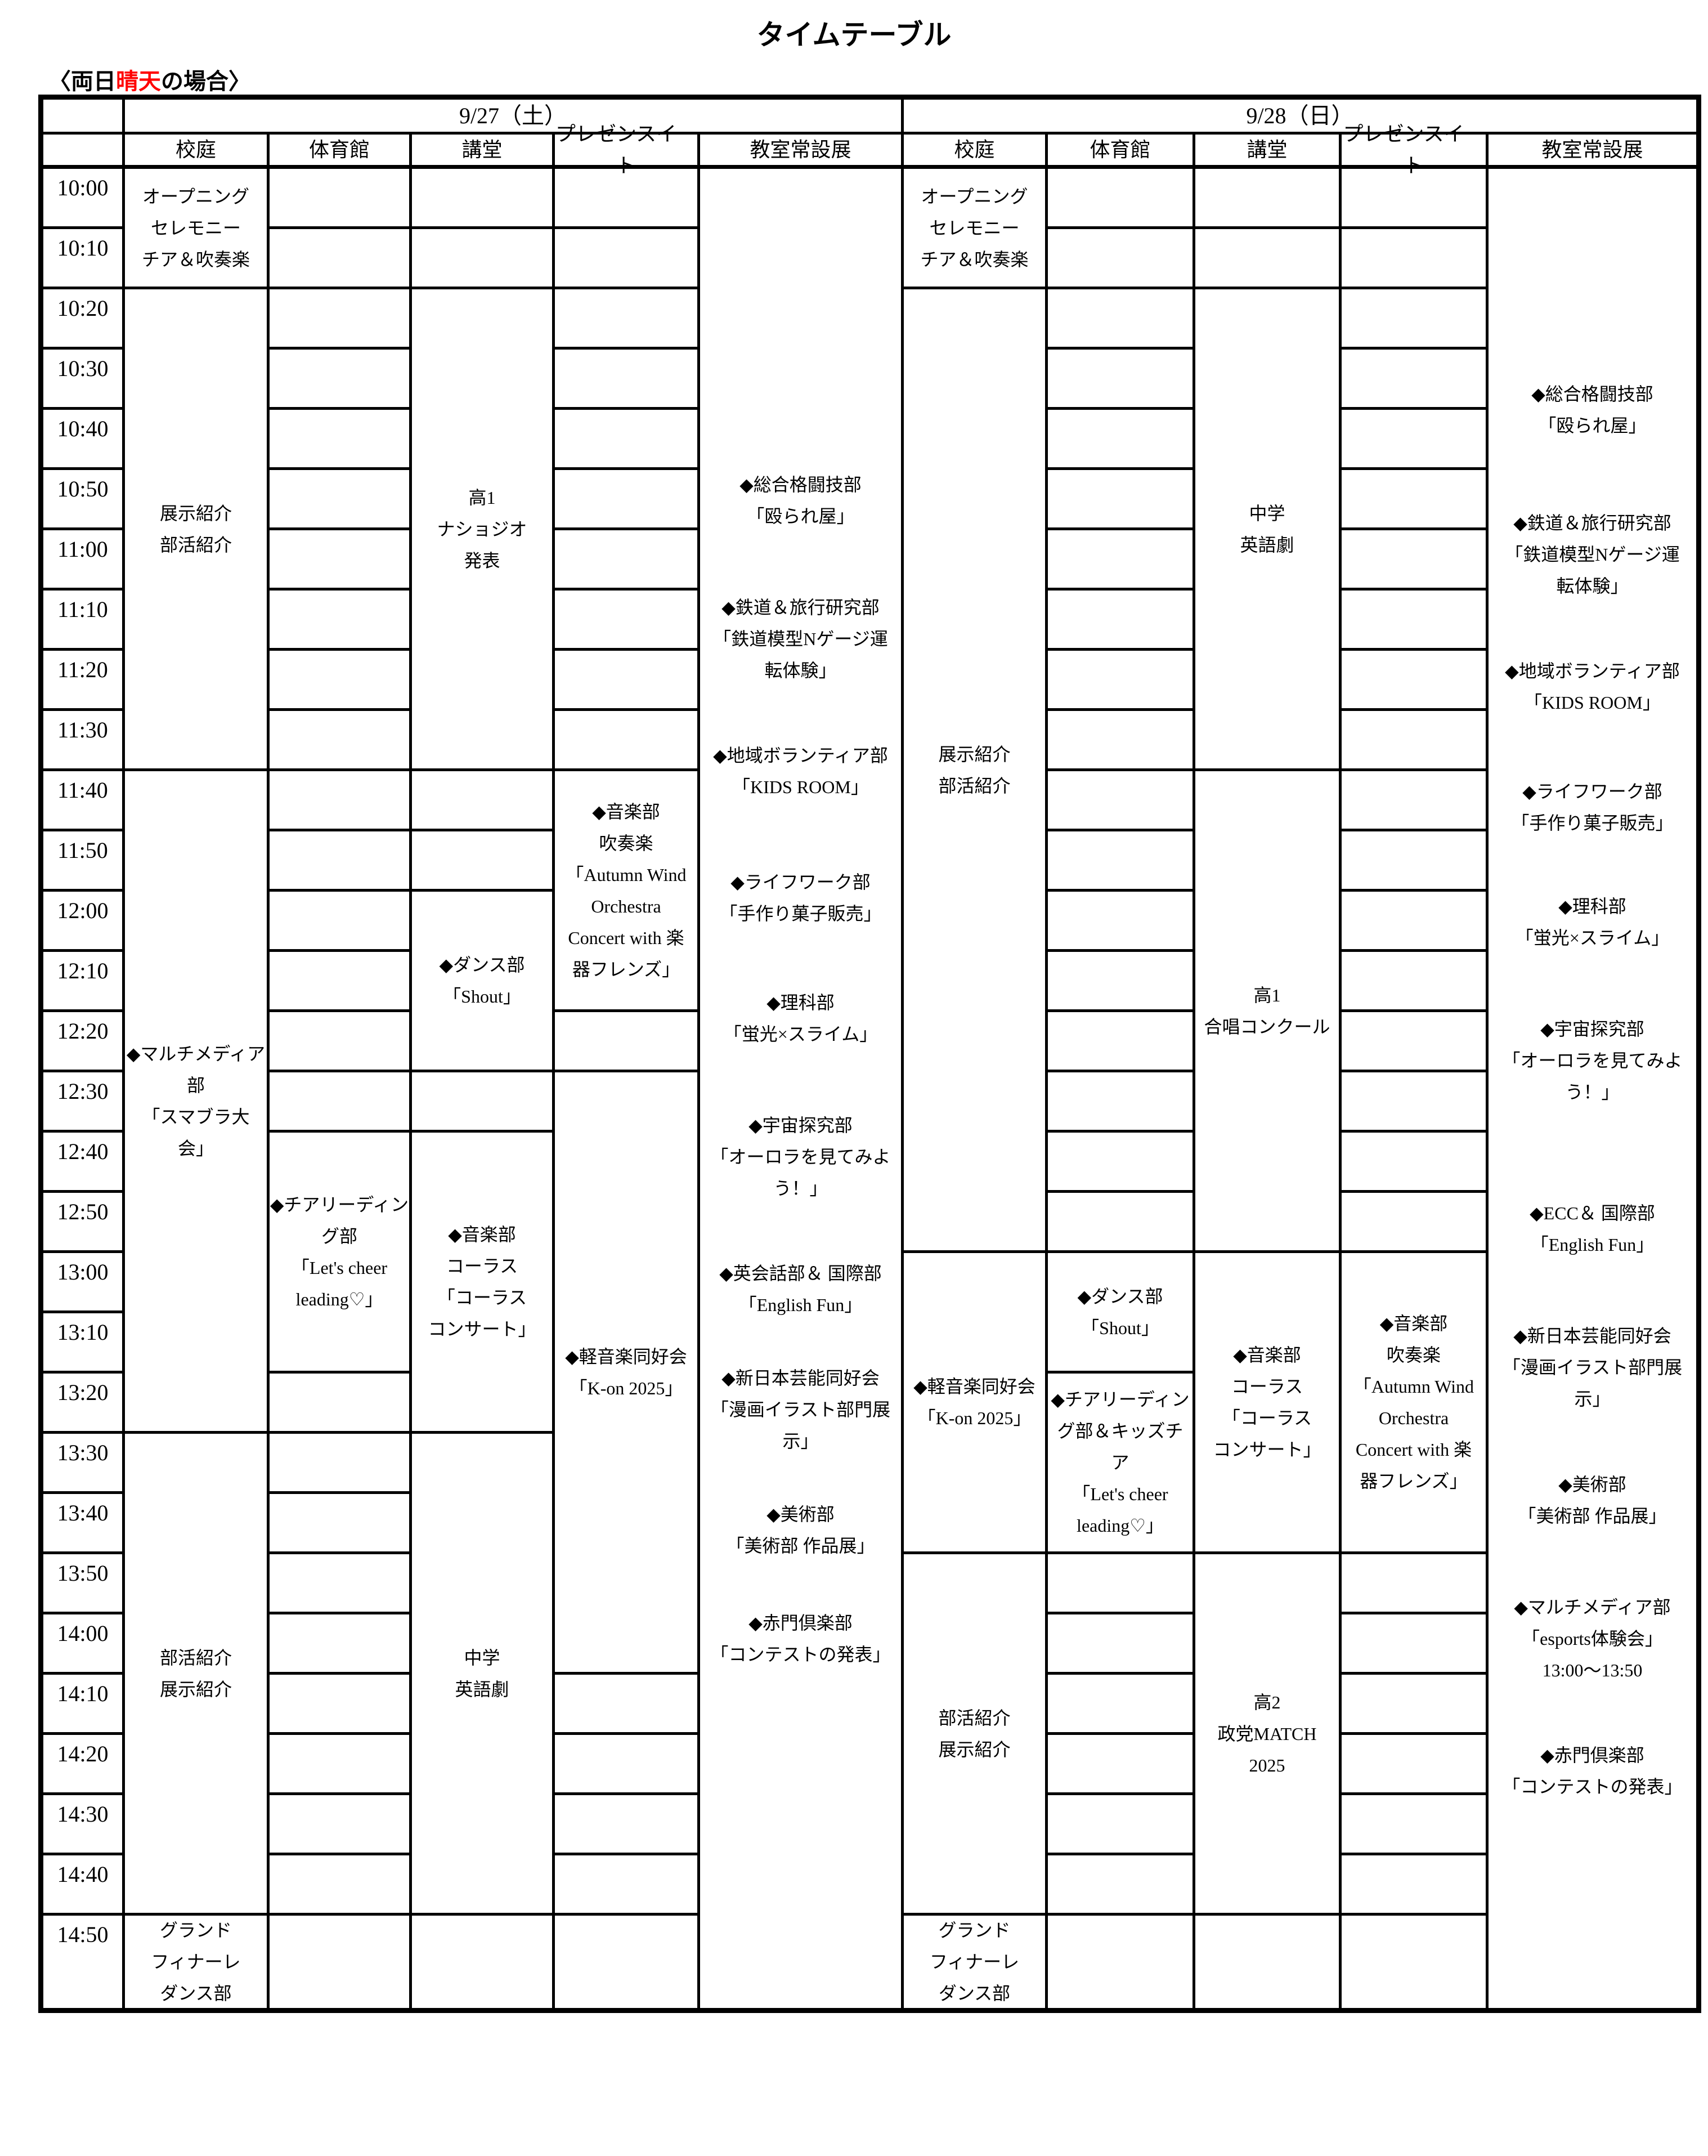  What do you see at coordinates (1592, 1606) in the screenshot?
I see `event-line: ◆マルチメディア部` at bounding box center [1592, 1606].